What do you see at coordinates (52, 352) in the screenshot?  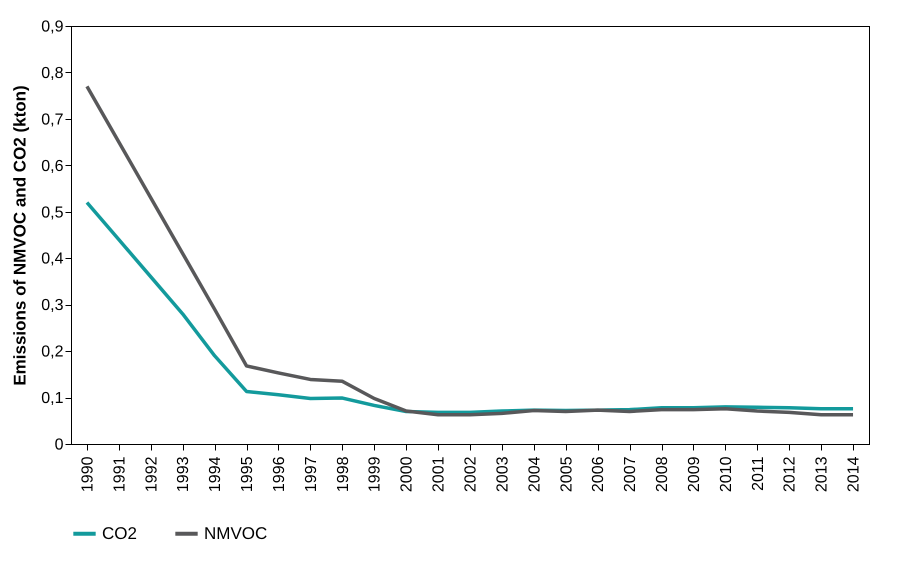 I see `y-tick-label: 0,2` at bounding box center [52, 352].